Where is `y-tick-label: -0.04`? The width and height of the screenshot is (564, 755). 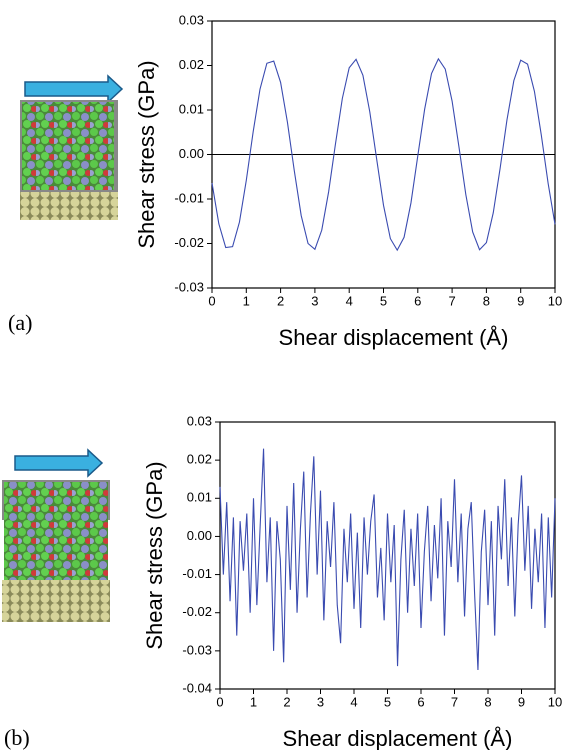 y-tick-label: -0.04 is located at coordinates (197, 687).